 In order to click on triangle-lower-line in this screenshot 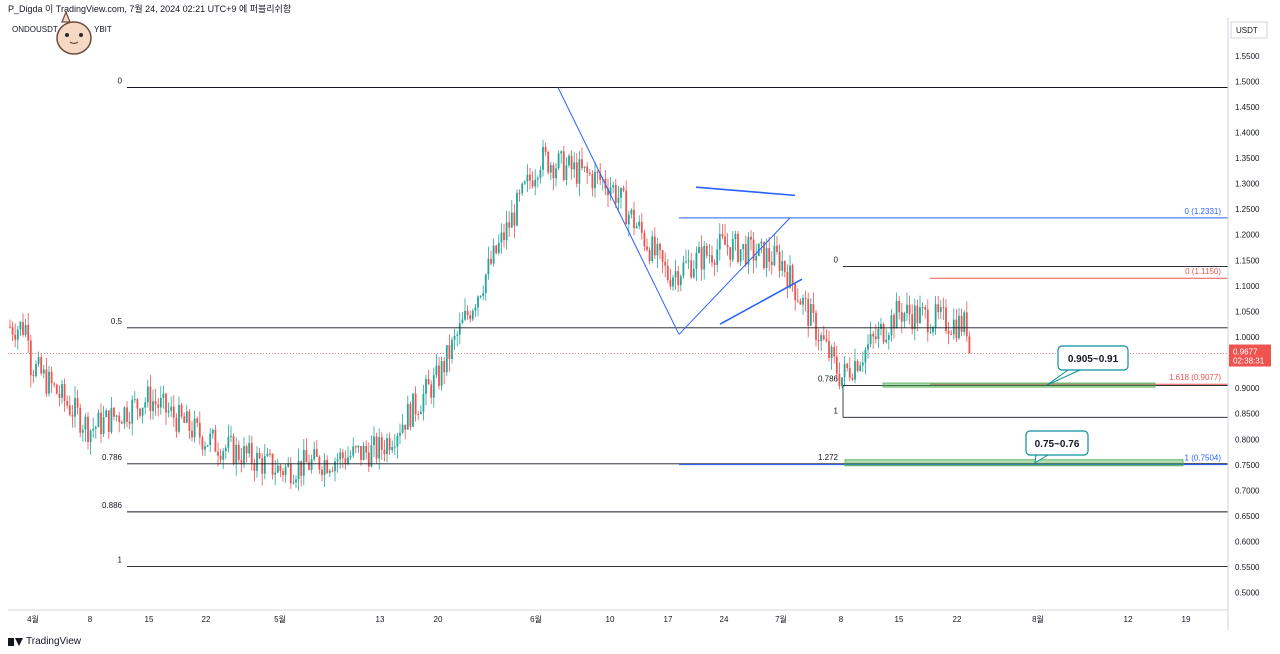, I will do `click(761, 301)`.